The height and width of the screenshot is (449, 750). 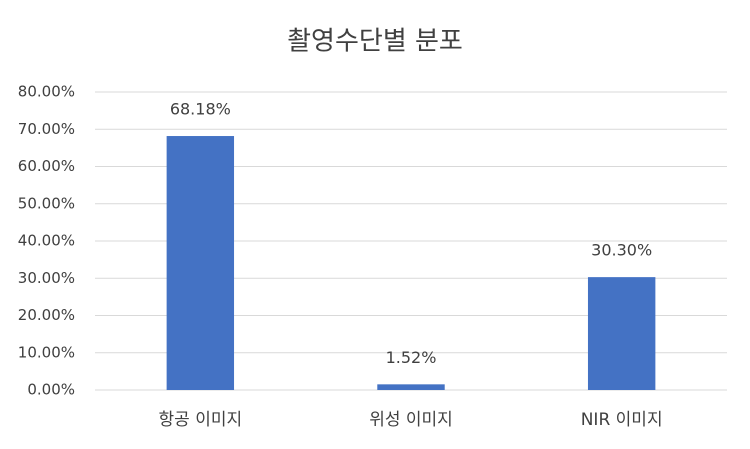 I want to click on y-tick-label: 0.00%, so click(x=51, y=390).